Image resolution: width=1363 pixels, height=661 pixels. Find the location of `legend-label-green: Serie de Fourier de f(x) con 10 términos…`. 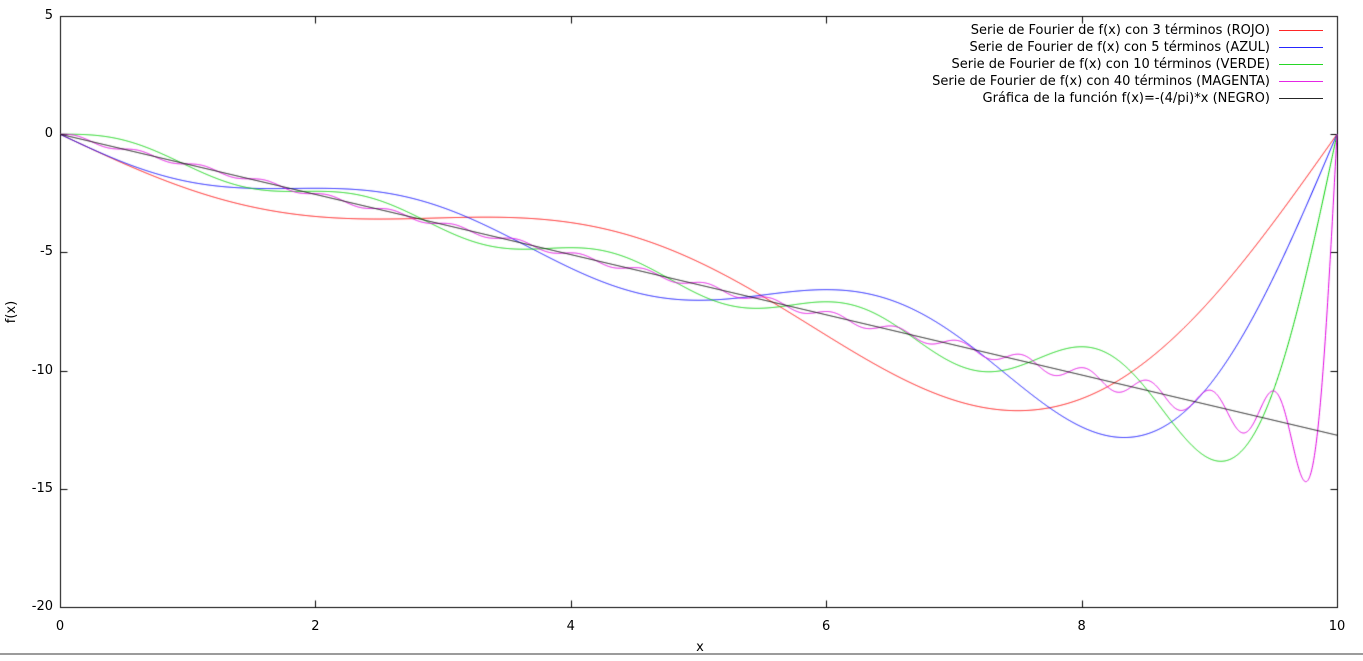

legend-label-green: Serie de Fourier de f(x) con 10 términos… is located at coordinates (1110, 64).